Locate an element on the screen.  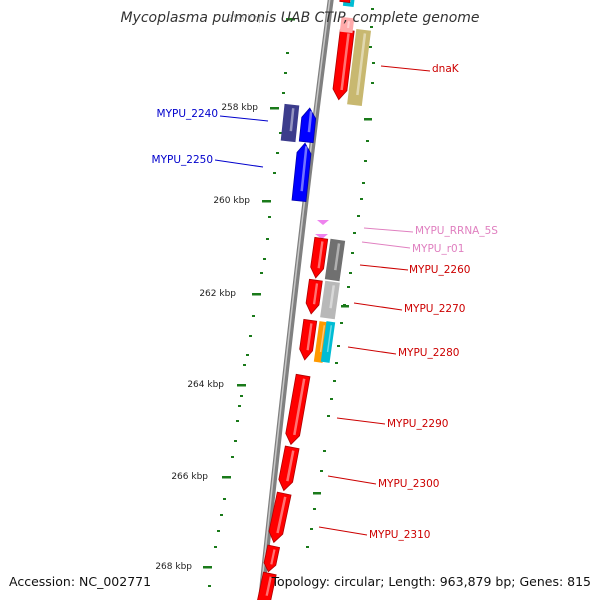
gene-mypu2300-cds-body is located at coordinates (289, 468).